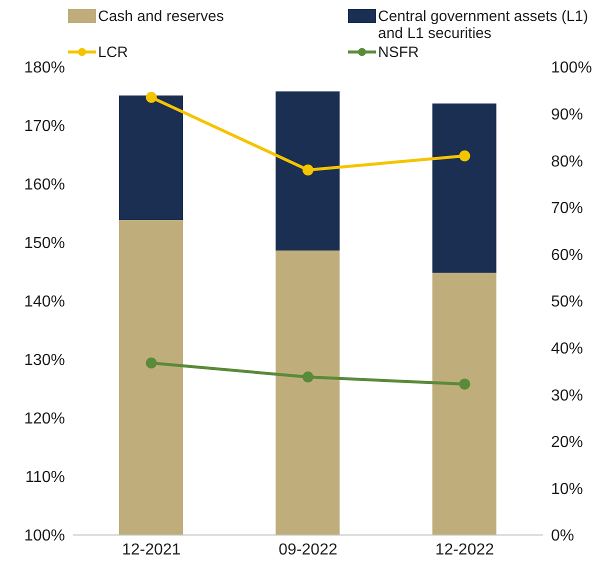 The width and height of the screenshot is (614, 575). What do you see at coordinates (44, 361) in the screenshot?
I see `y-tick-label: 130%` at bounding box center [44, 361].